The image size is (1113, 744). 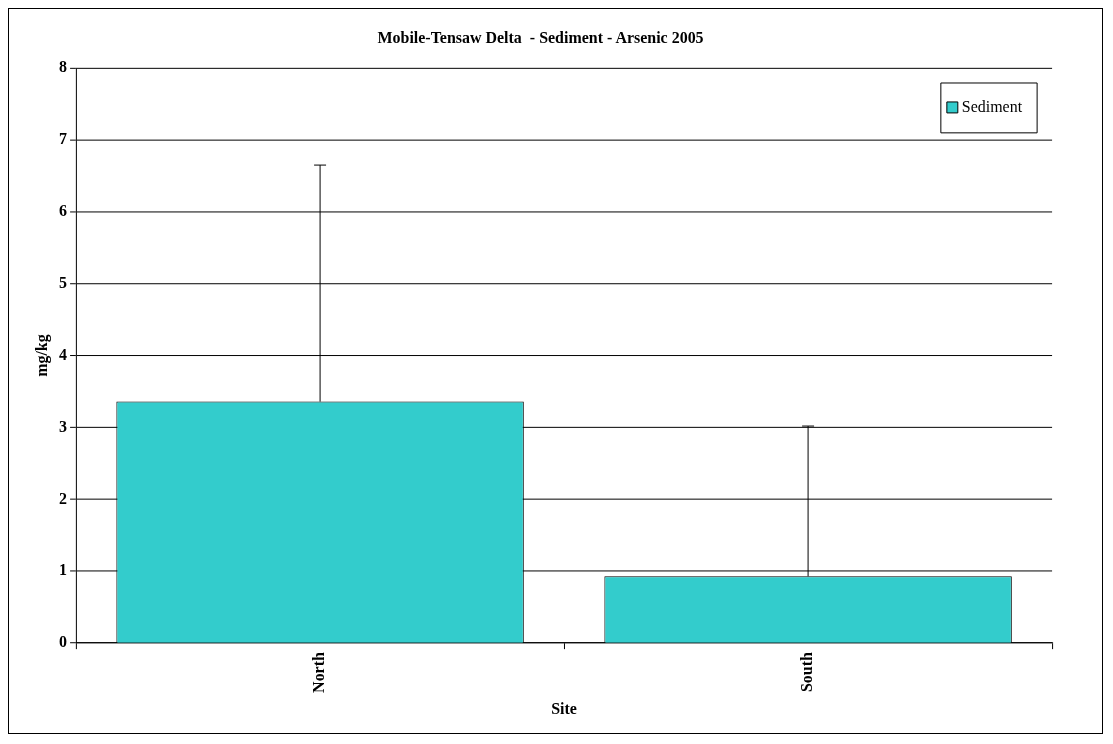 What do you see at coordinates (63, 642) in the screenshot?
I see `y-tick-label: 0` at bounding box center [63, 642].